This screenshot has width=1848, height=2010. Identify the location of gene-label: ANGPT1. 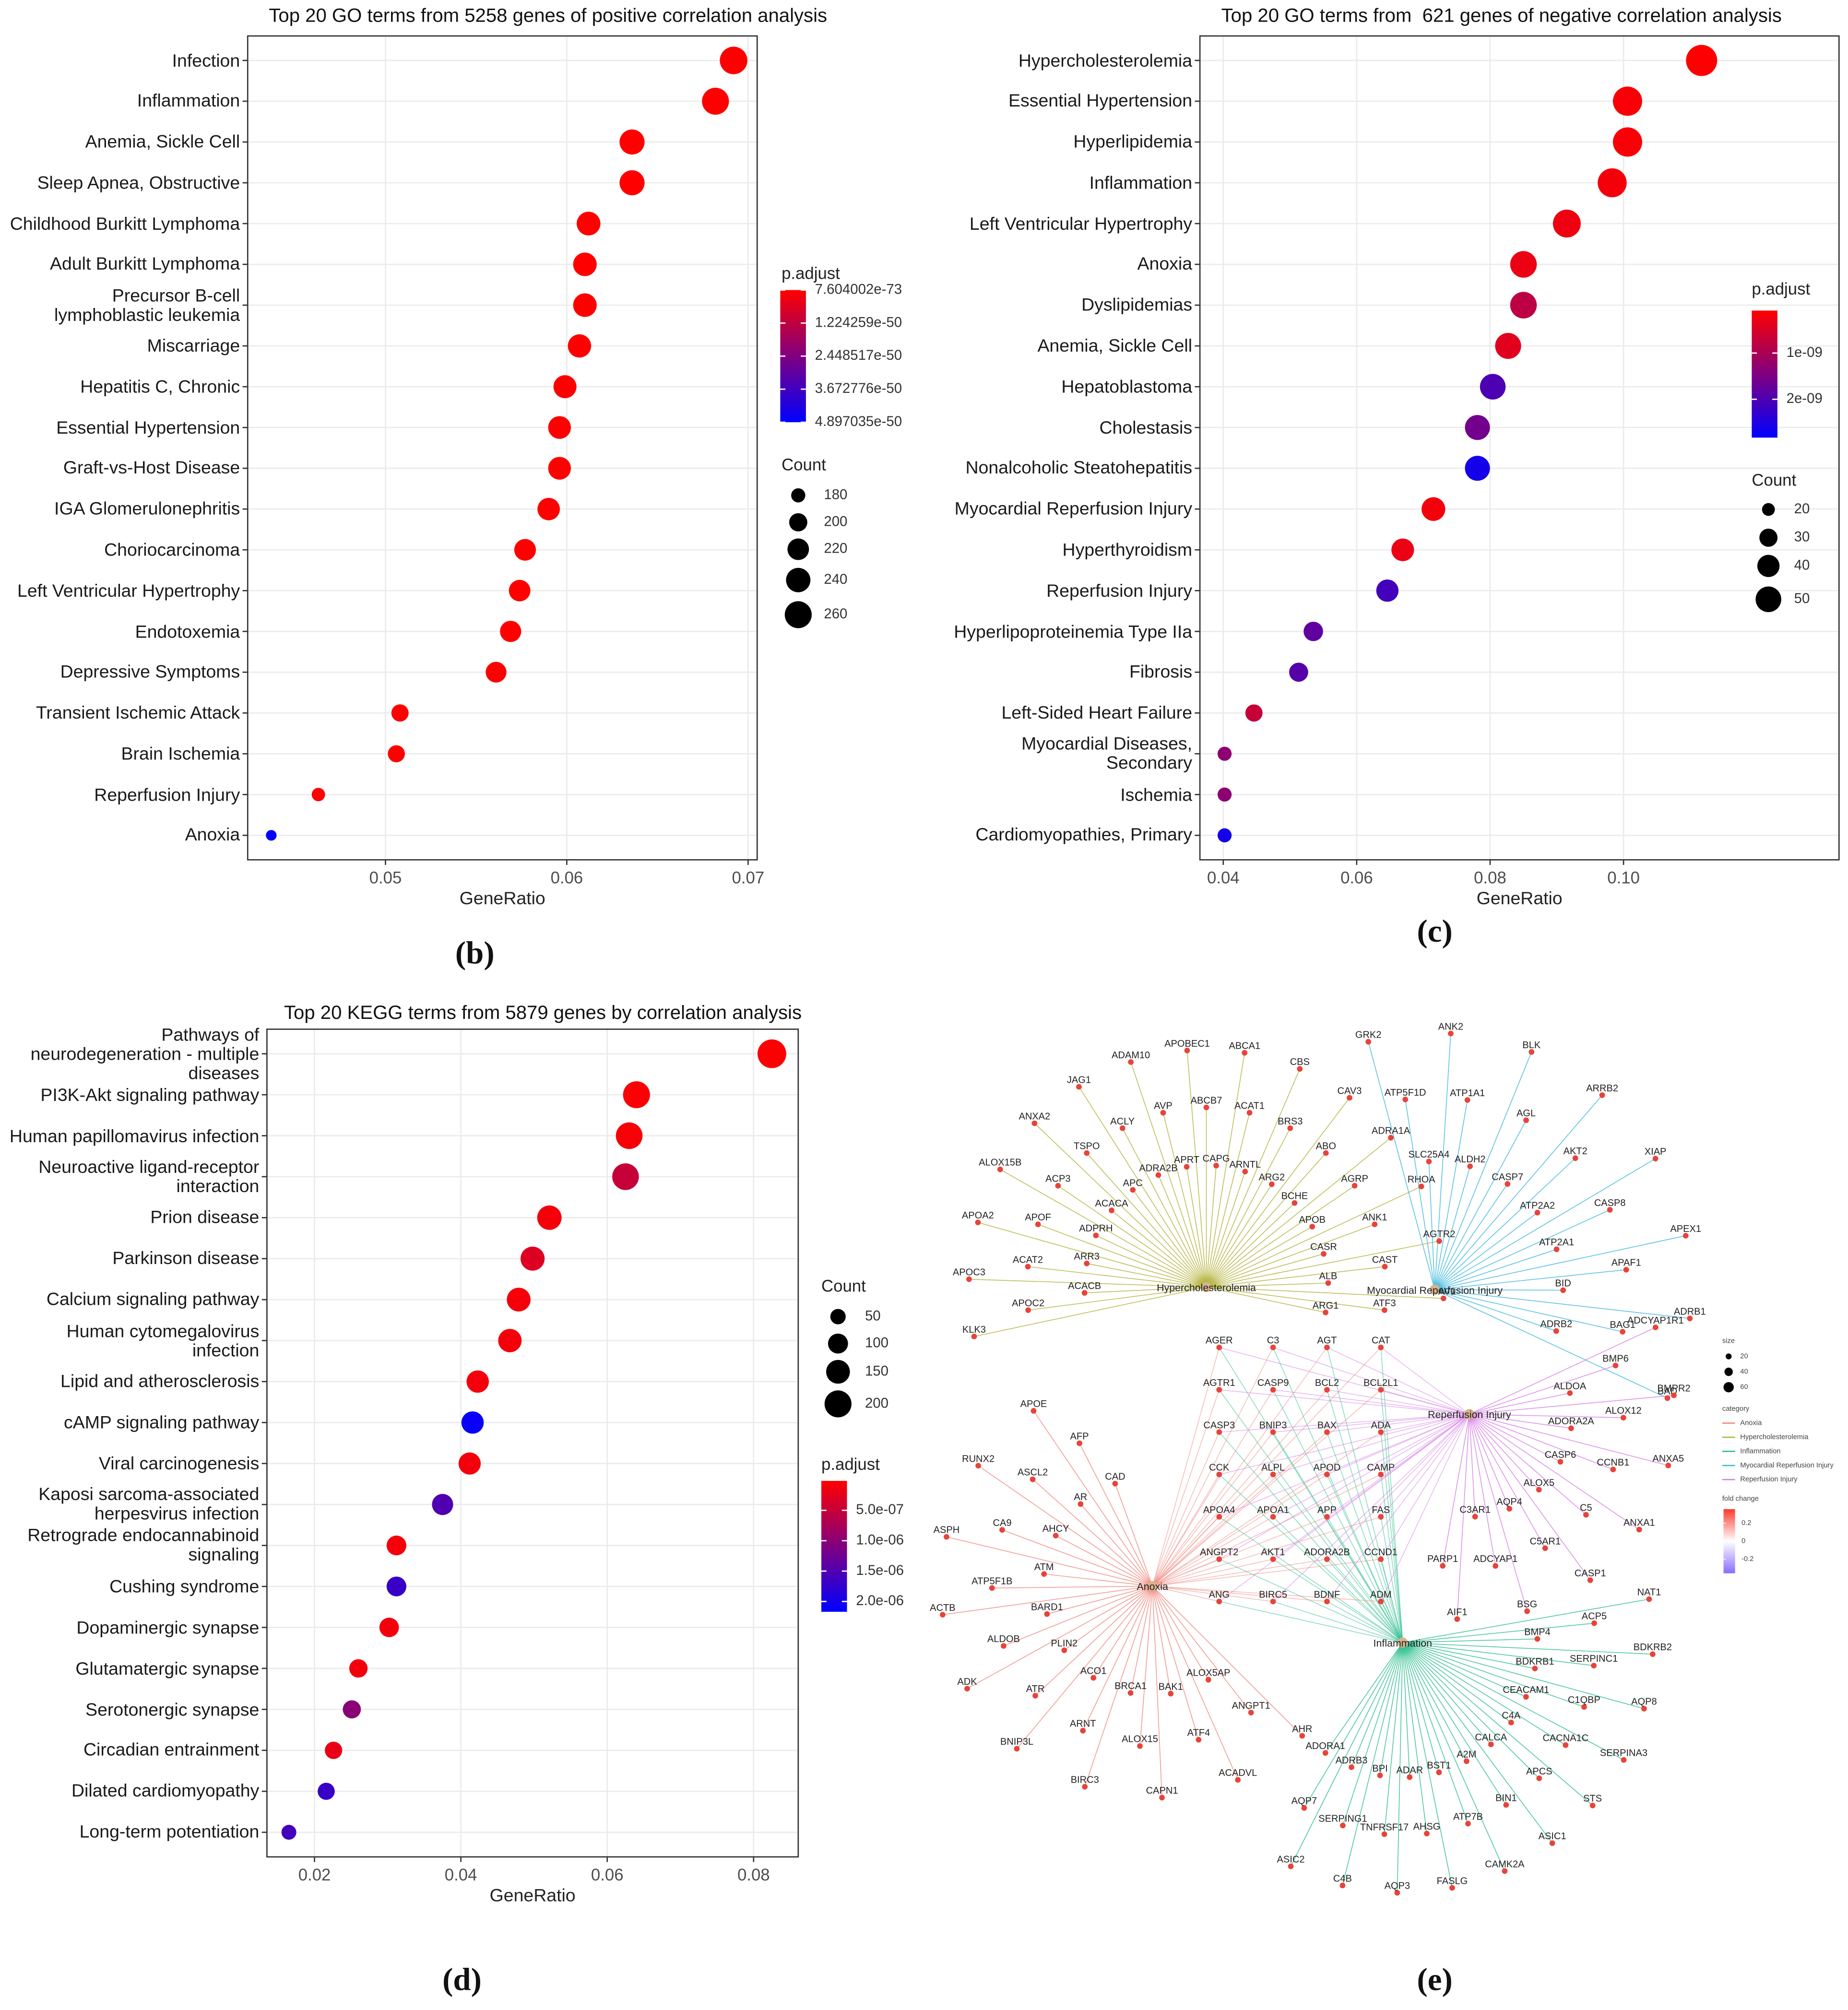
(1251, 1706).